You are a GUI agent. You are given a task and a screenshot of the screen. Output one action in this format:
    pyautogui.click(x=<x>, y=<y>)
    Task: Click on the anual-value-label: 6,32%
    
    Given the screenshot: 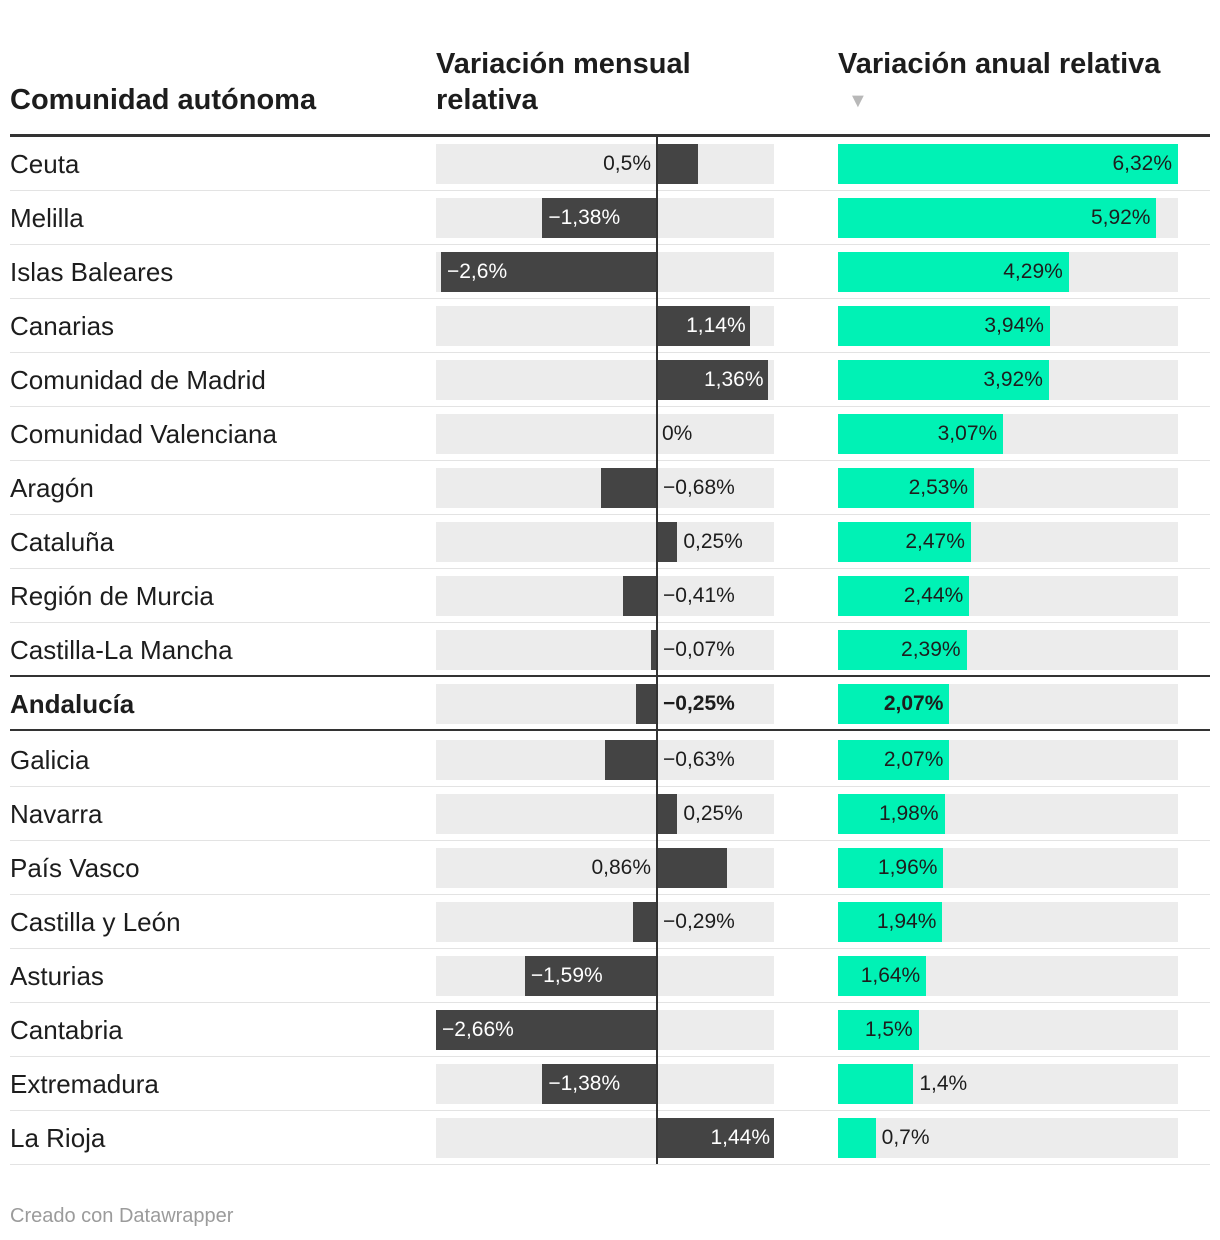 What is the action you would take?
    pyautogui.click(x=1142, y=163)
    